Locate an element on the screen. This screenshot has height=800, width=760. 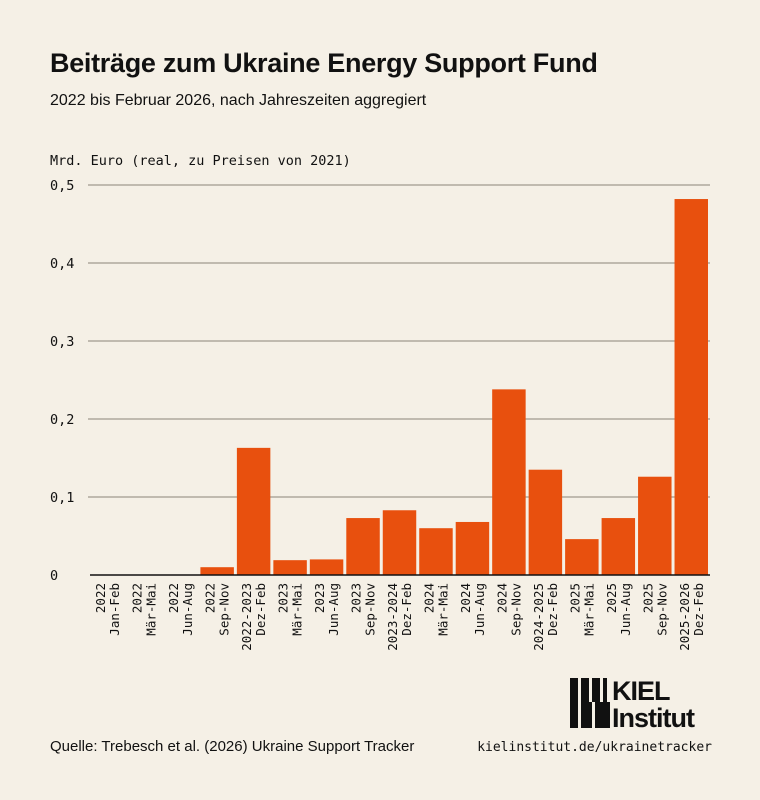
x-tick-label: 2023-2024 Dez-Feb is located at coordinates (399, 617).